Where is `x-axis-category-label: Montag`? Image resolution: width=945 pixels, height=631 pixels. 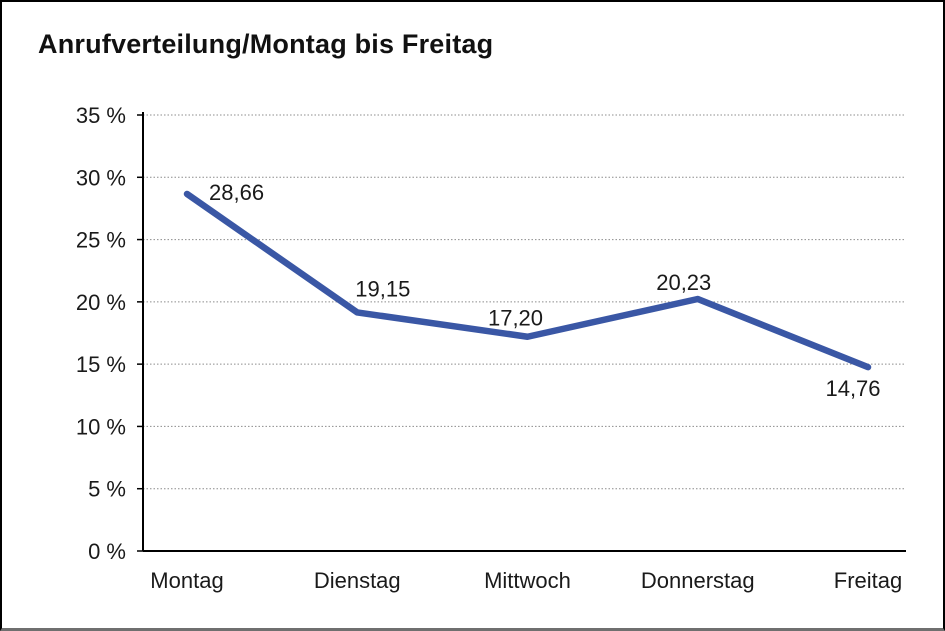
x-axis-category-label: Montag is located at coordinates (186, 580).